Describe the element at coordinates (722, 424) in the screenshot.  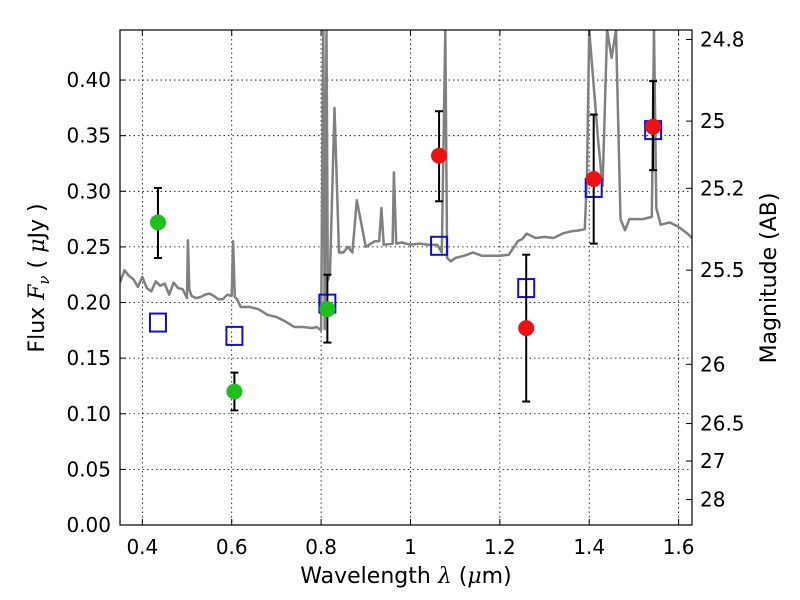
I see `y2-tick-label: 26.5` at that location.